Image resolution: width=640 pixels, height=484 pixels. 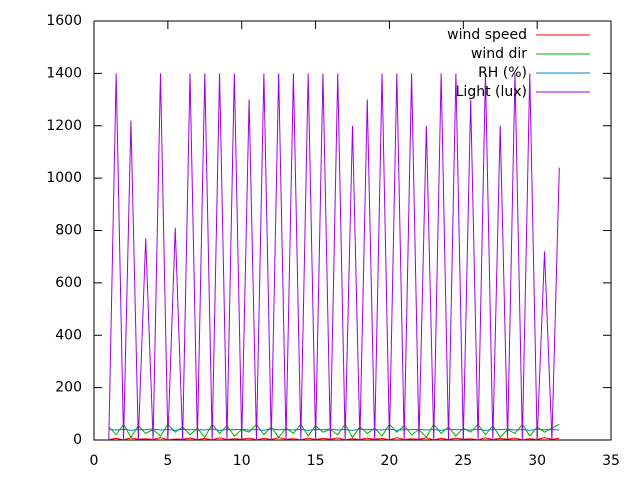 I want to click on legend-label: Light (lux), so click(x=491, y=92).